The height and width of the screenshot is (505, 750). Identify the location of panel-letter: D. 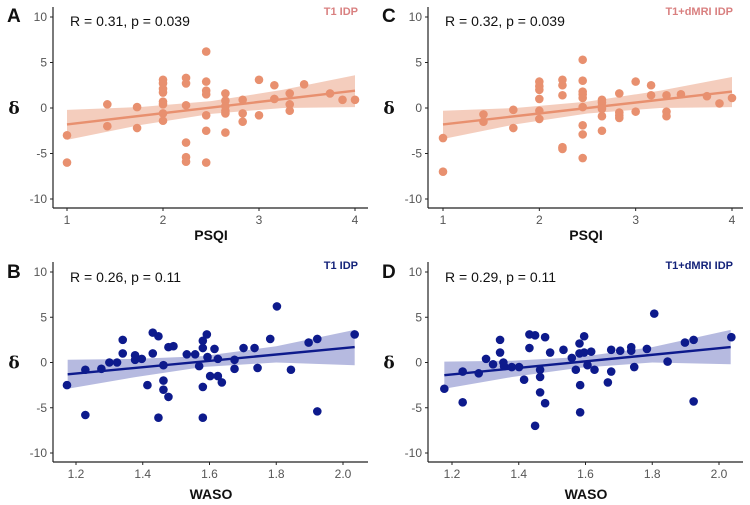
(389, 272).